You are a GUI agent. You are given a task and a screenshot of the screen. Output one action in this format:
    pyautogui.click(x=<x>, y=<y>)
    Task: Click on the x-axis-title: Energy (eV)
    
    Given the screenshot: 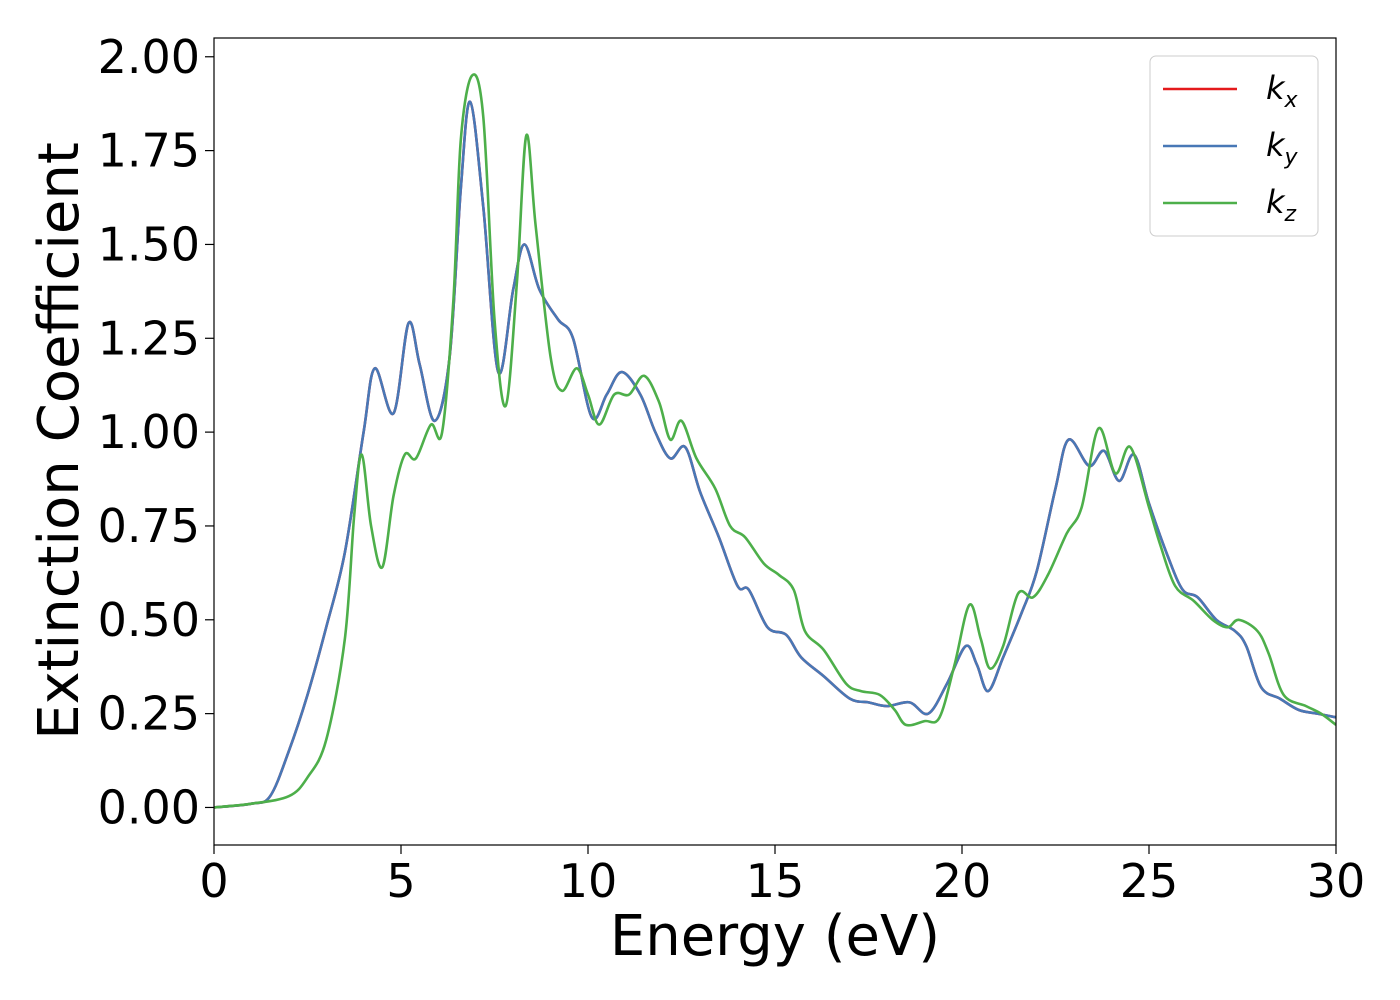 What is the action you would take?
    pyautogui.click(x=775, y=936)
    